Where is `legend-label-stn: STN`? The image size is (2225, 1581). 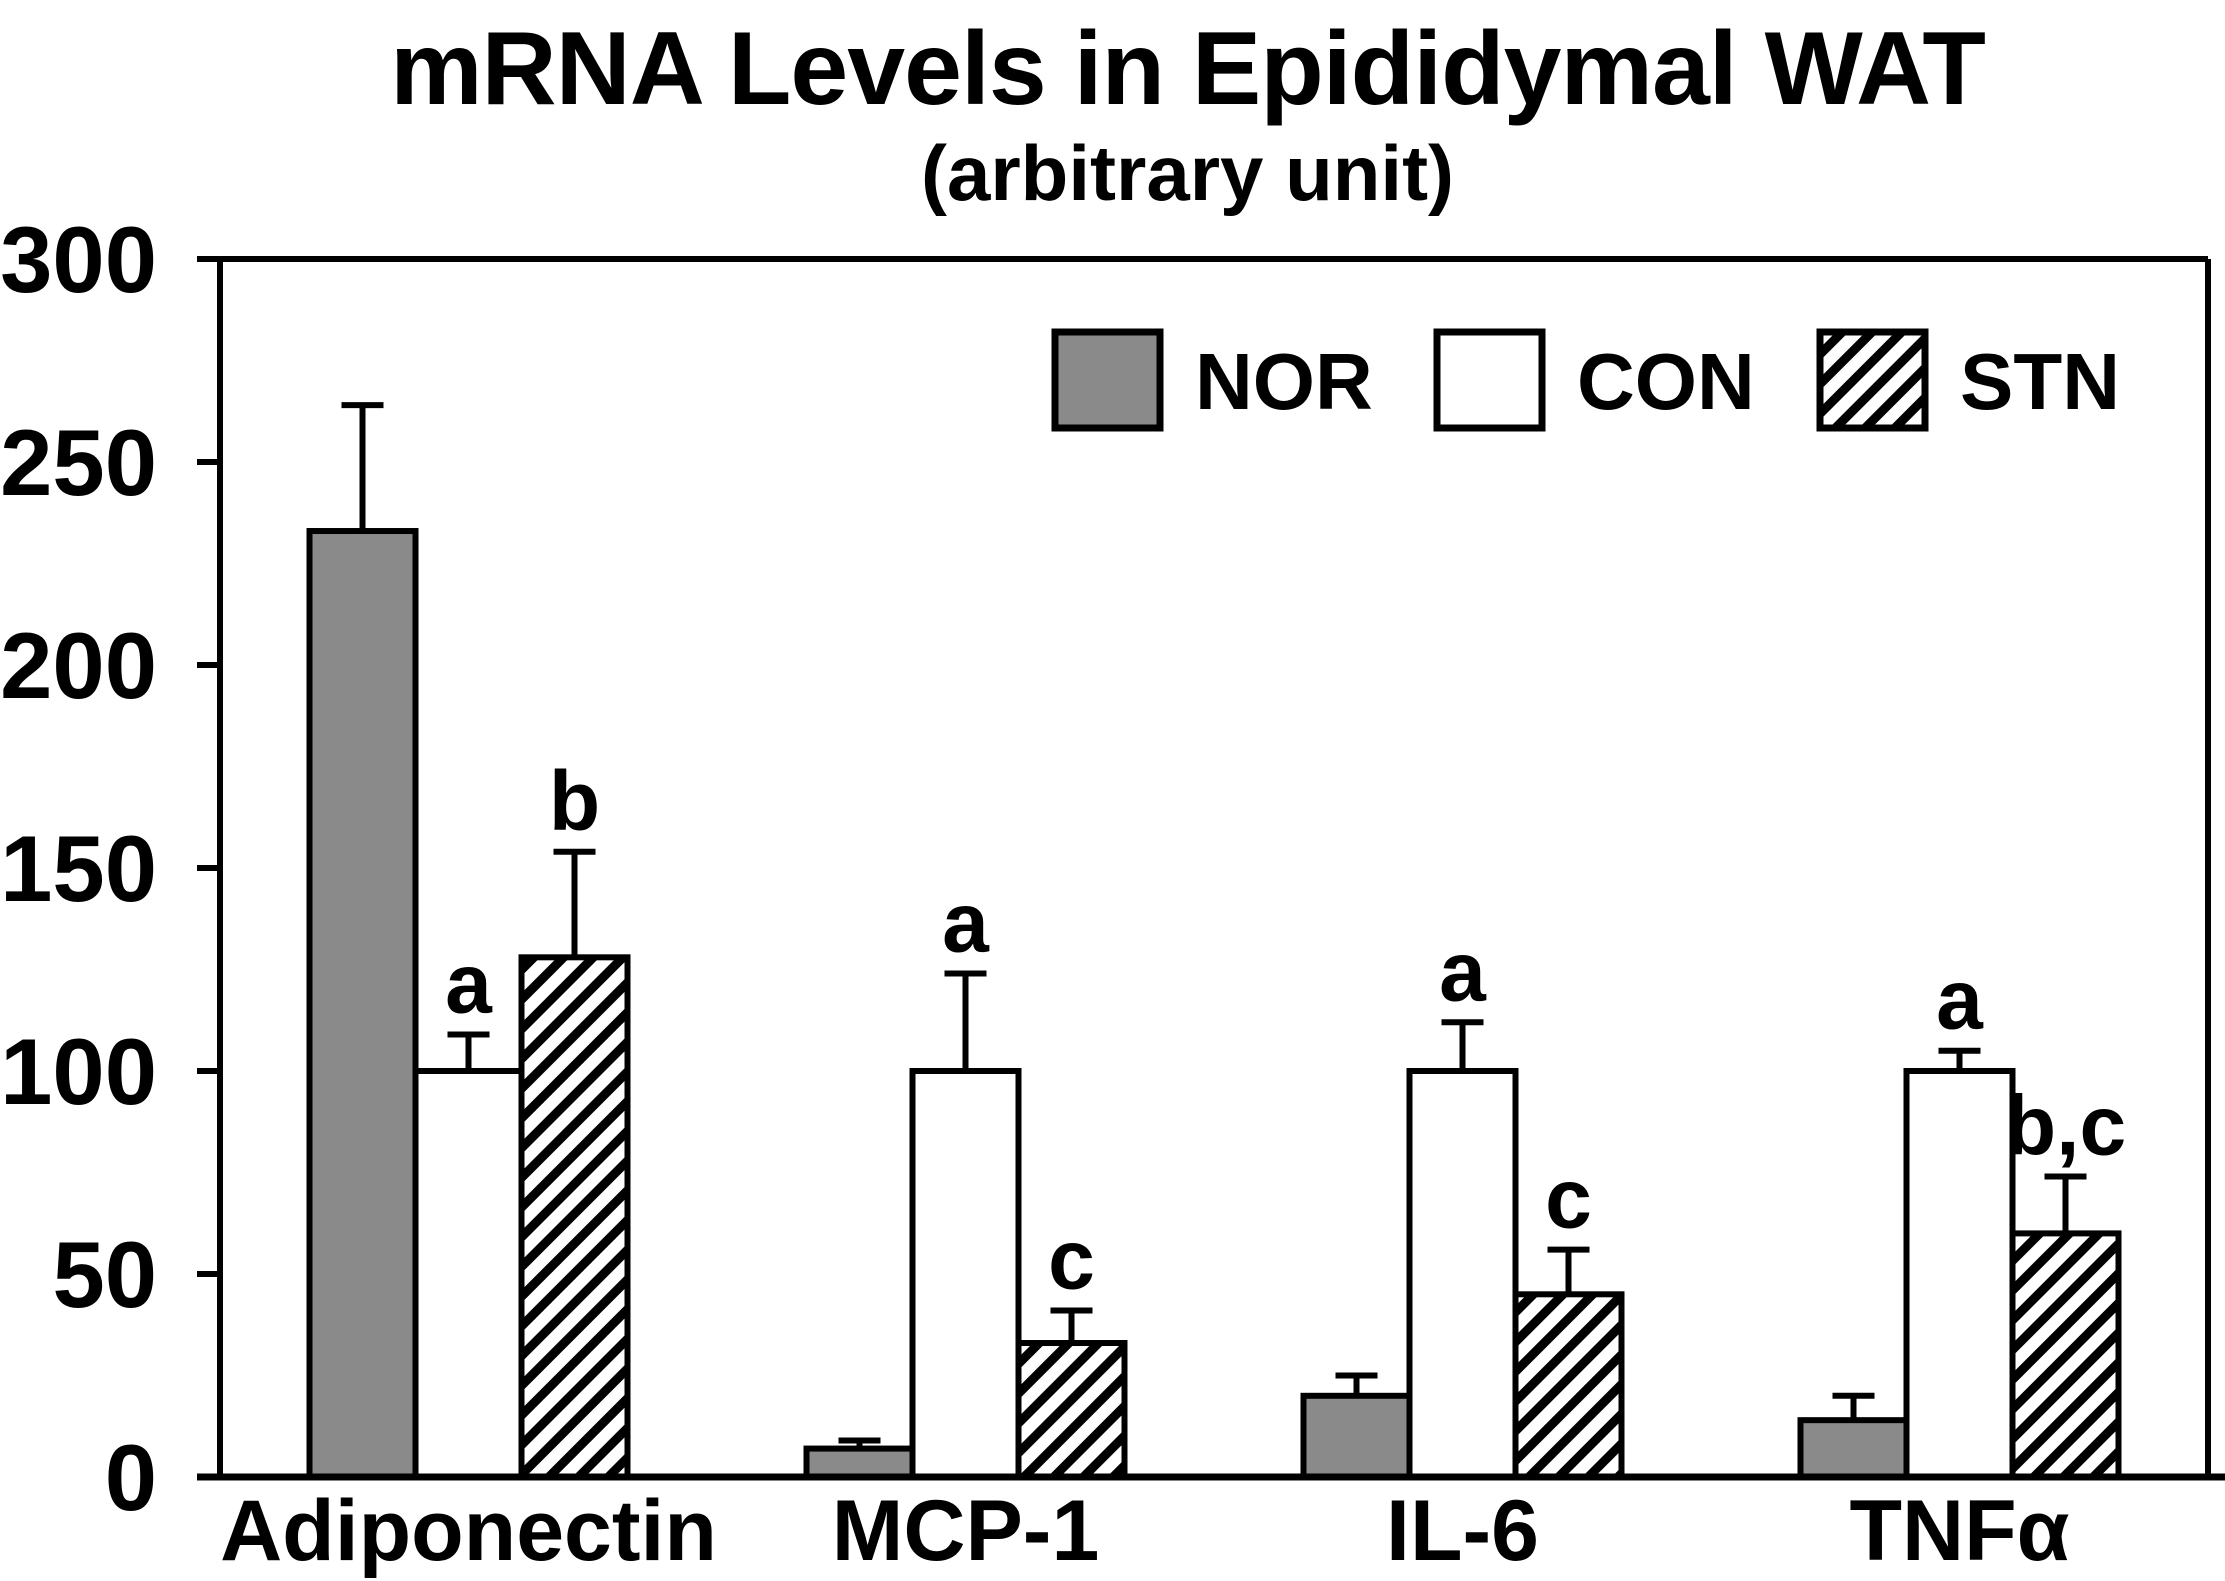 legend-label-stn: STN is located at coordinates (2040, 381).